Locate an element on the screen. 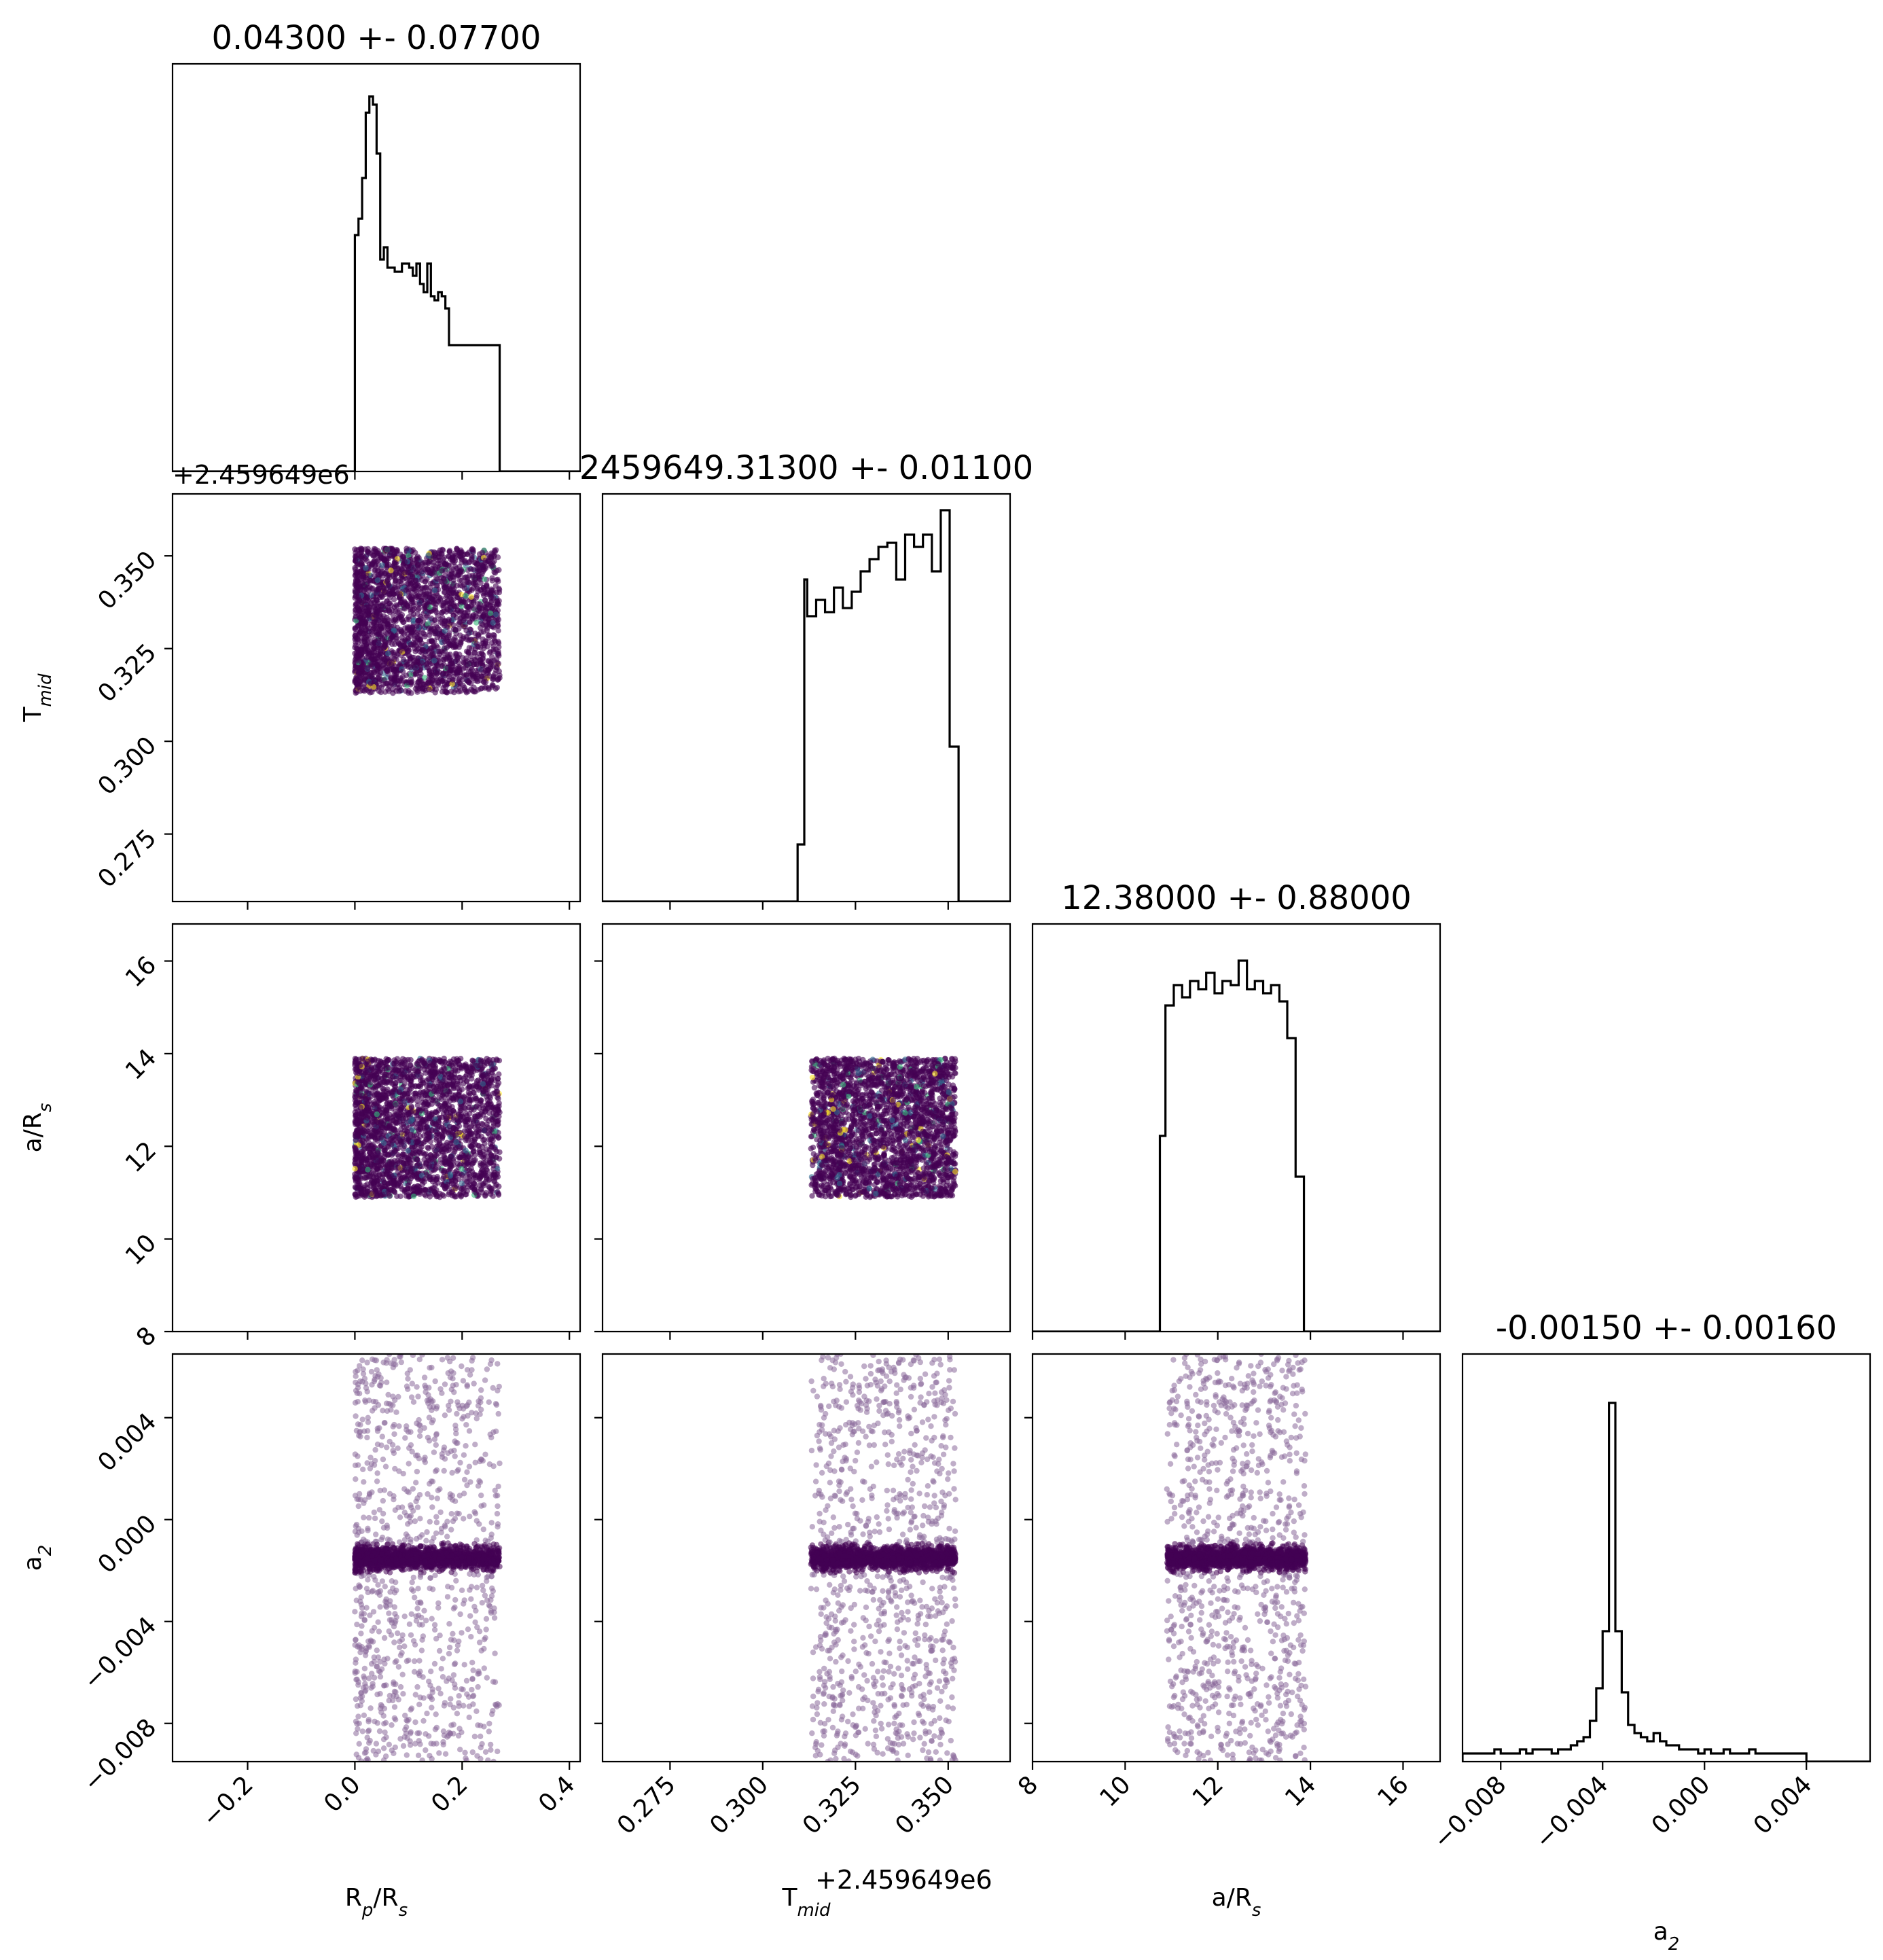  panel-title-rp: 0.04300 +- 0.07700 is located at coordinates (376, 38).